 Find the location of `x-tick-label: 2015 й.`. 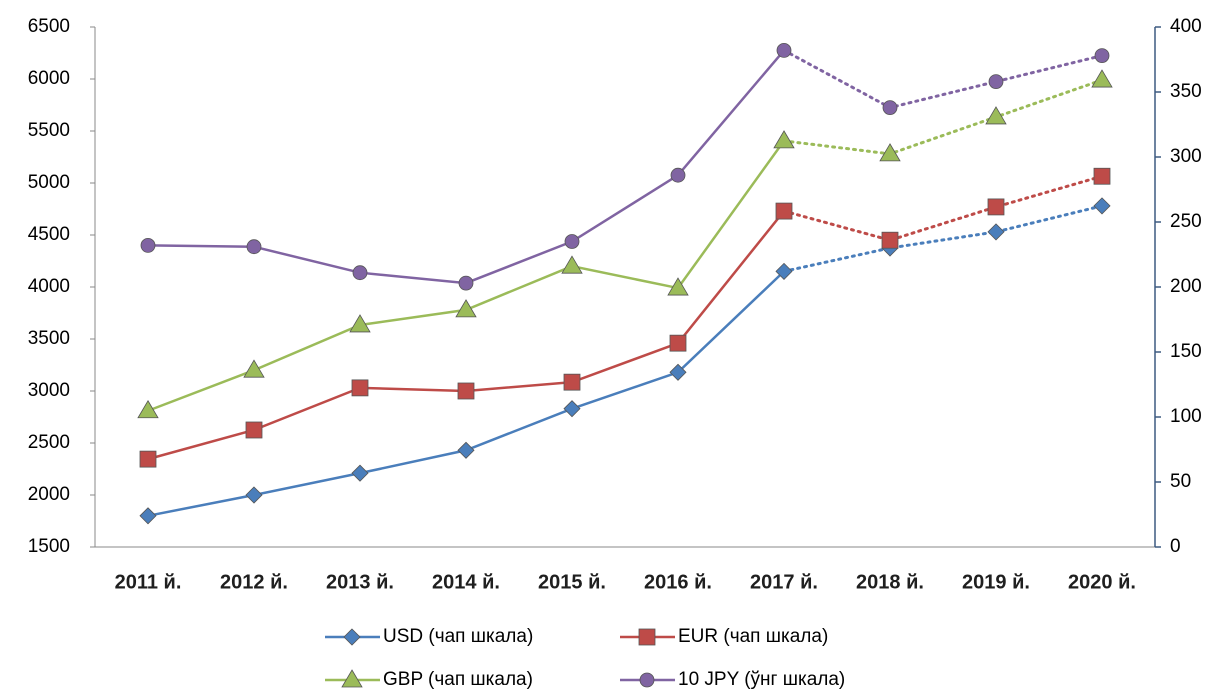

x-tick-label: 2015 й. is located at coordinates (572, 582).